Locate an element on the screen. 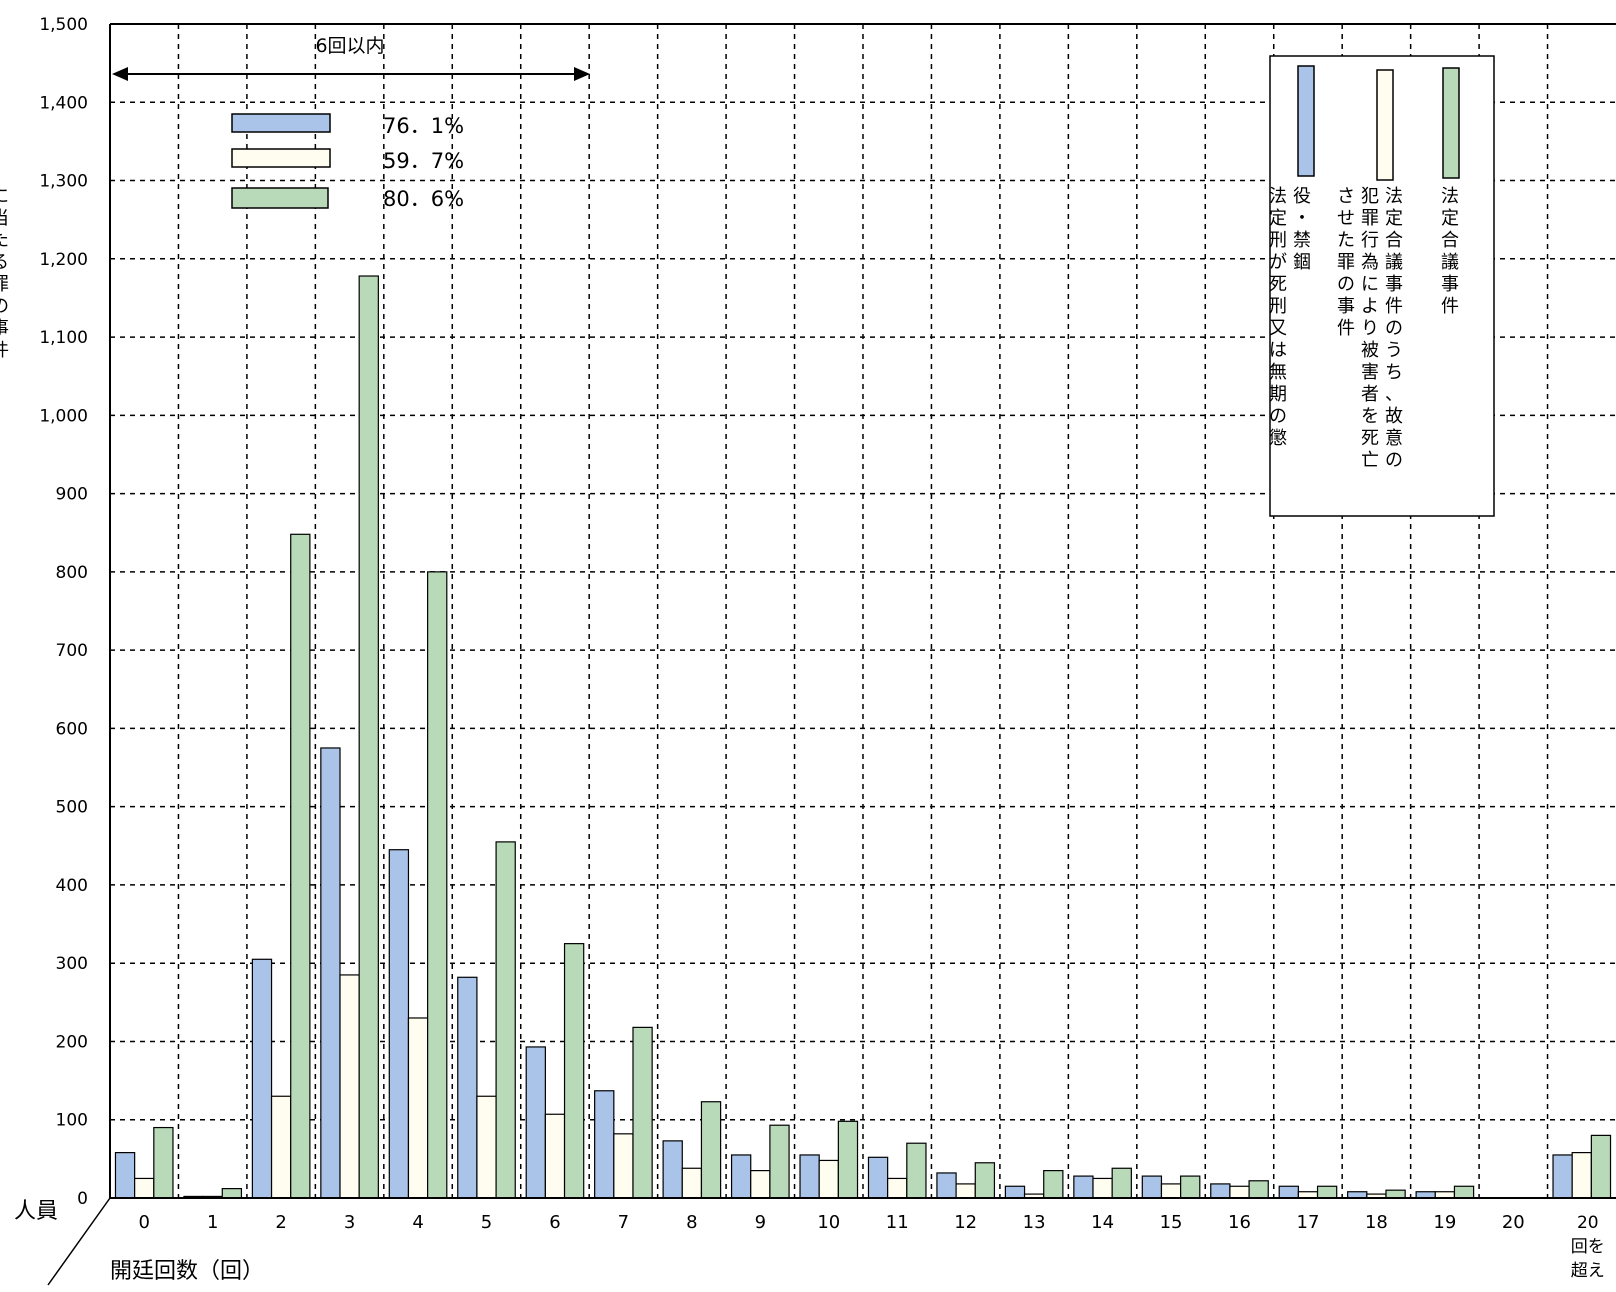 The height and width of the screenshot is (1292, 1616). legend-char: 錮 is located at coordinates (1302, 262).